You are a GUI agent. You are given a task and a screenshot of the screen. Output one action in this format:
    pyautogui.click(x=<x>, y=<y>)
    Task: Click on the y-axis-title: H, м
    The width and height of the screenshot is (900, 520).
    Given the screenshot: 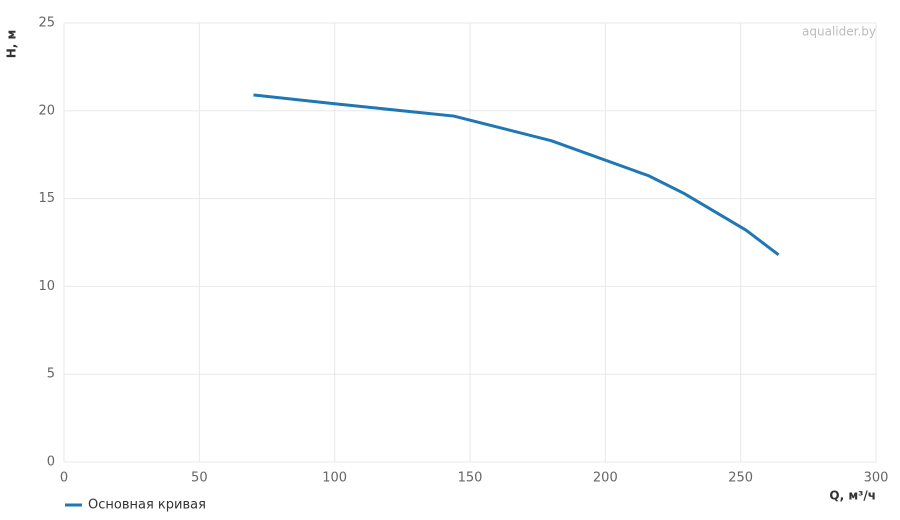 What is the action you would take?
    pyautogui.click(x=12, y=44)
    